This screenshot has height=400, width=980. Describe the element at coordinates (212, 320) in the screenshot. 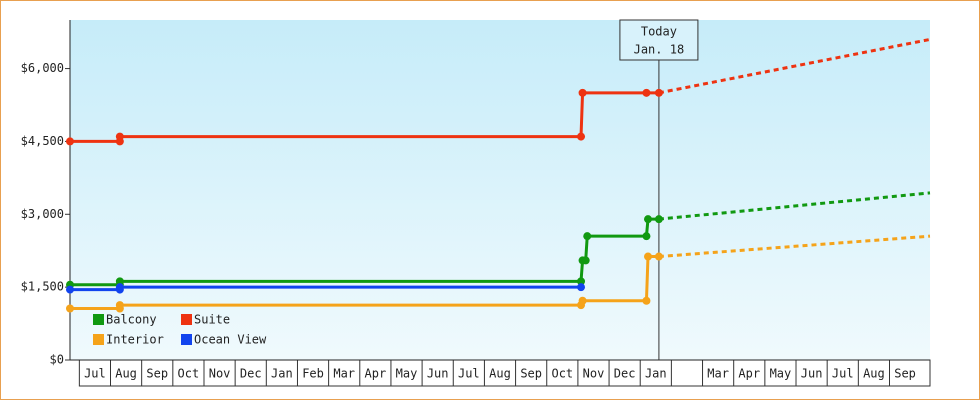

I see `legend-label: Suite` at that location.